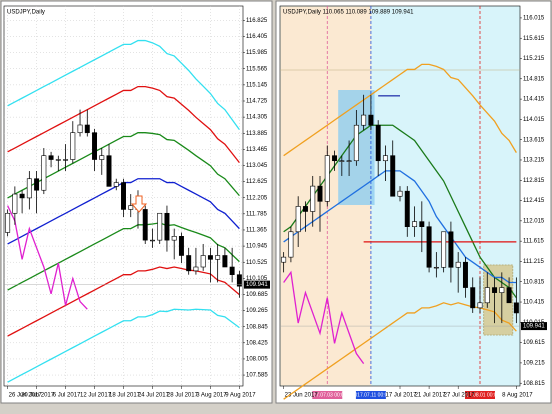  I want to click on y-tick-label: 115.985, so click(257, 53).